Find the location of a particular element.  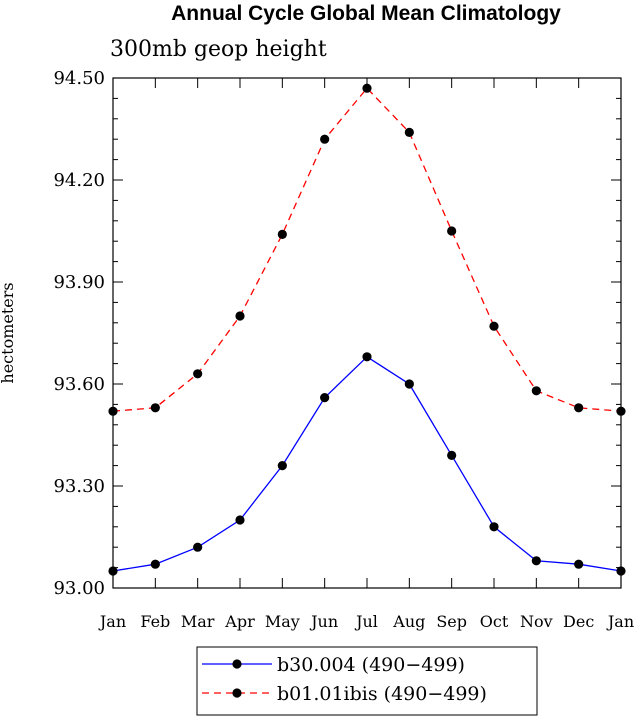

x-tick-label: Nov is located at coordinates (536, 621).